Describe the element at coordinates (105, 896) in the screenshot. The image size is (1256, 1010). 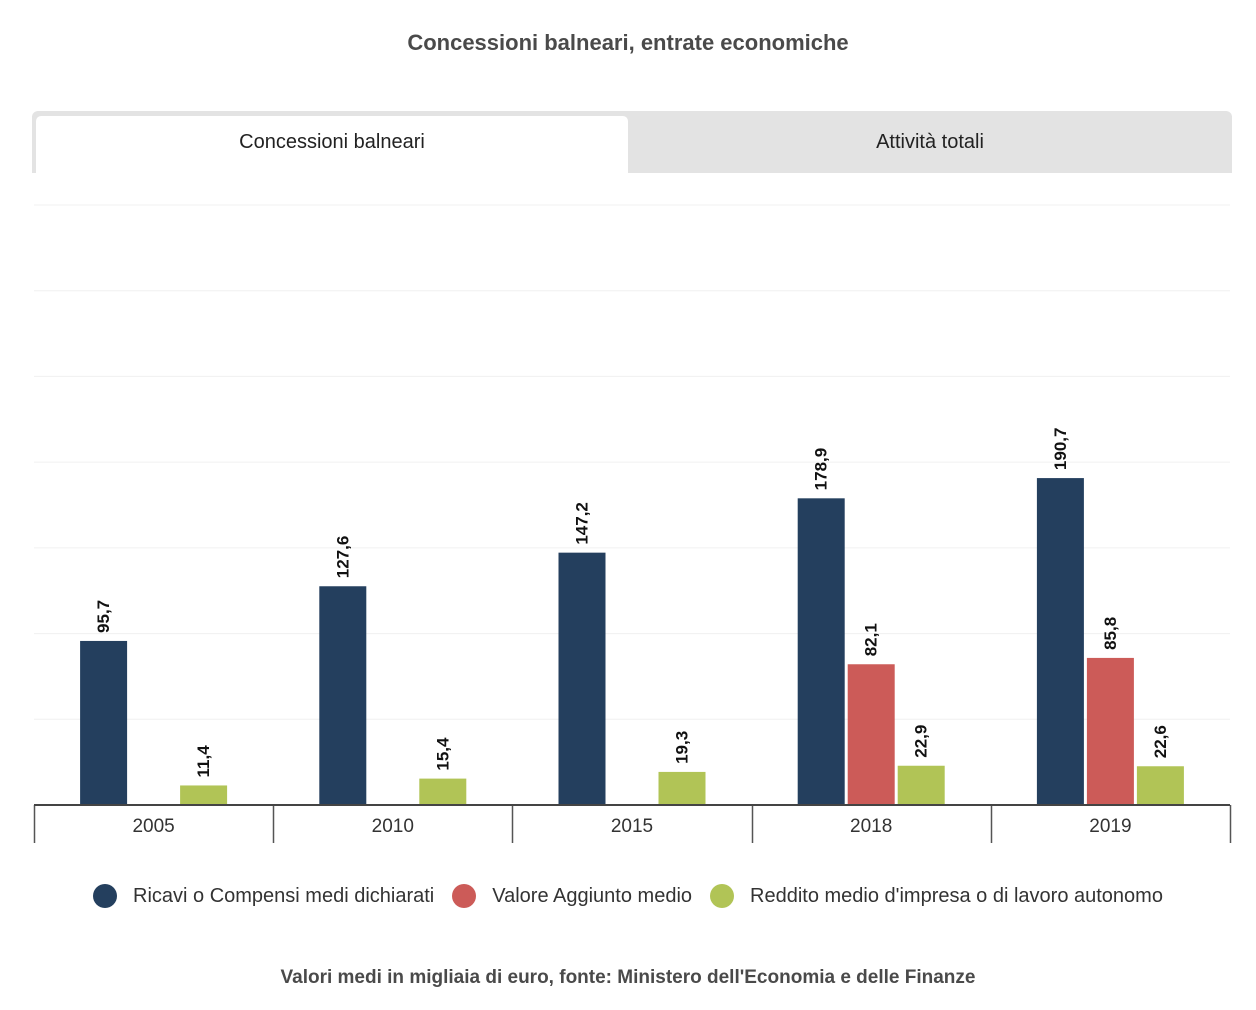
I see `legend-swatch-ricavi` at that location.